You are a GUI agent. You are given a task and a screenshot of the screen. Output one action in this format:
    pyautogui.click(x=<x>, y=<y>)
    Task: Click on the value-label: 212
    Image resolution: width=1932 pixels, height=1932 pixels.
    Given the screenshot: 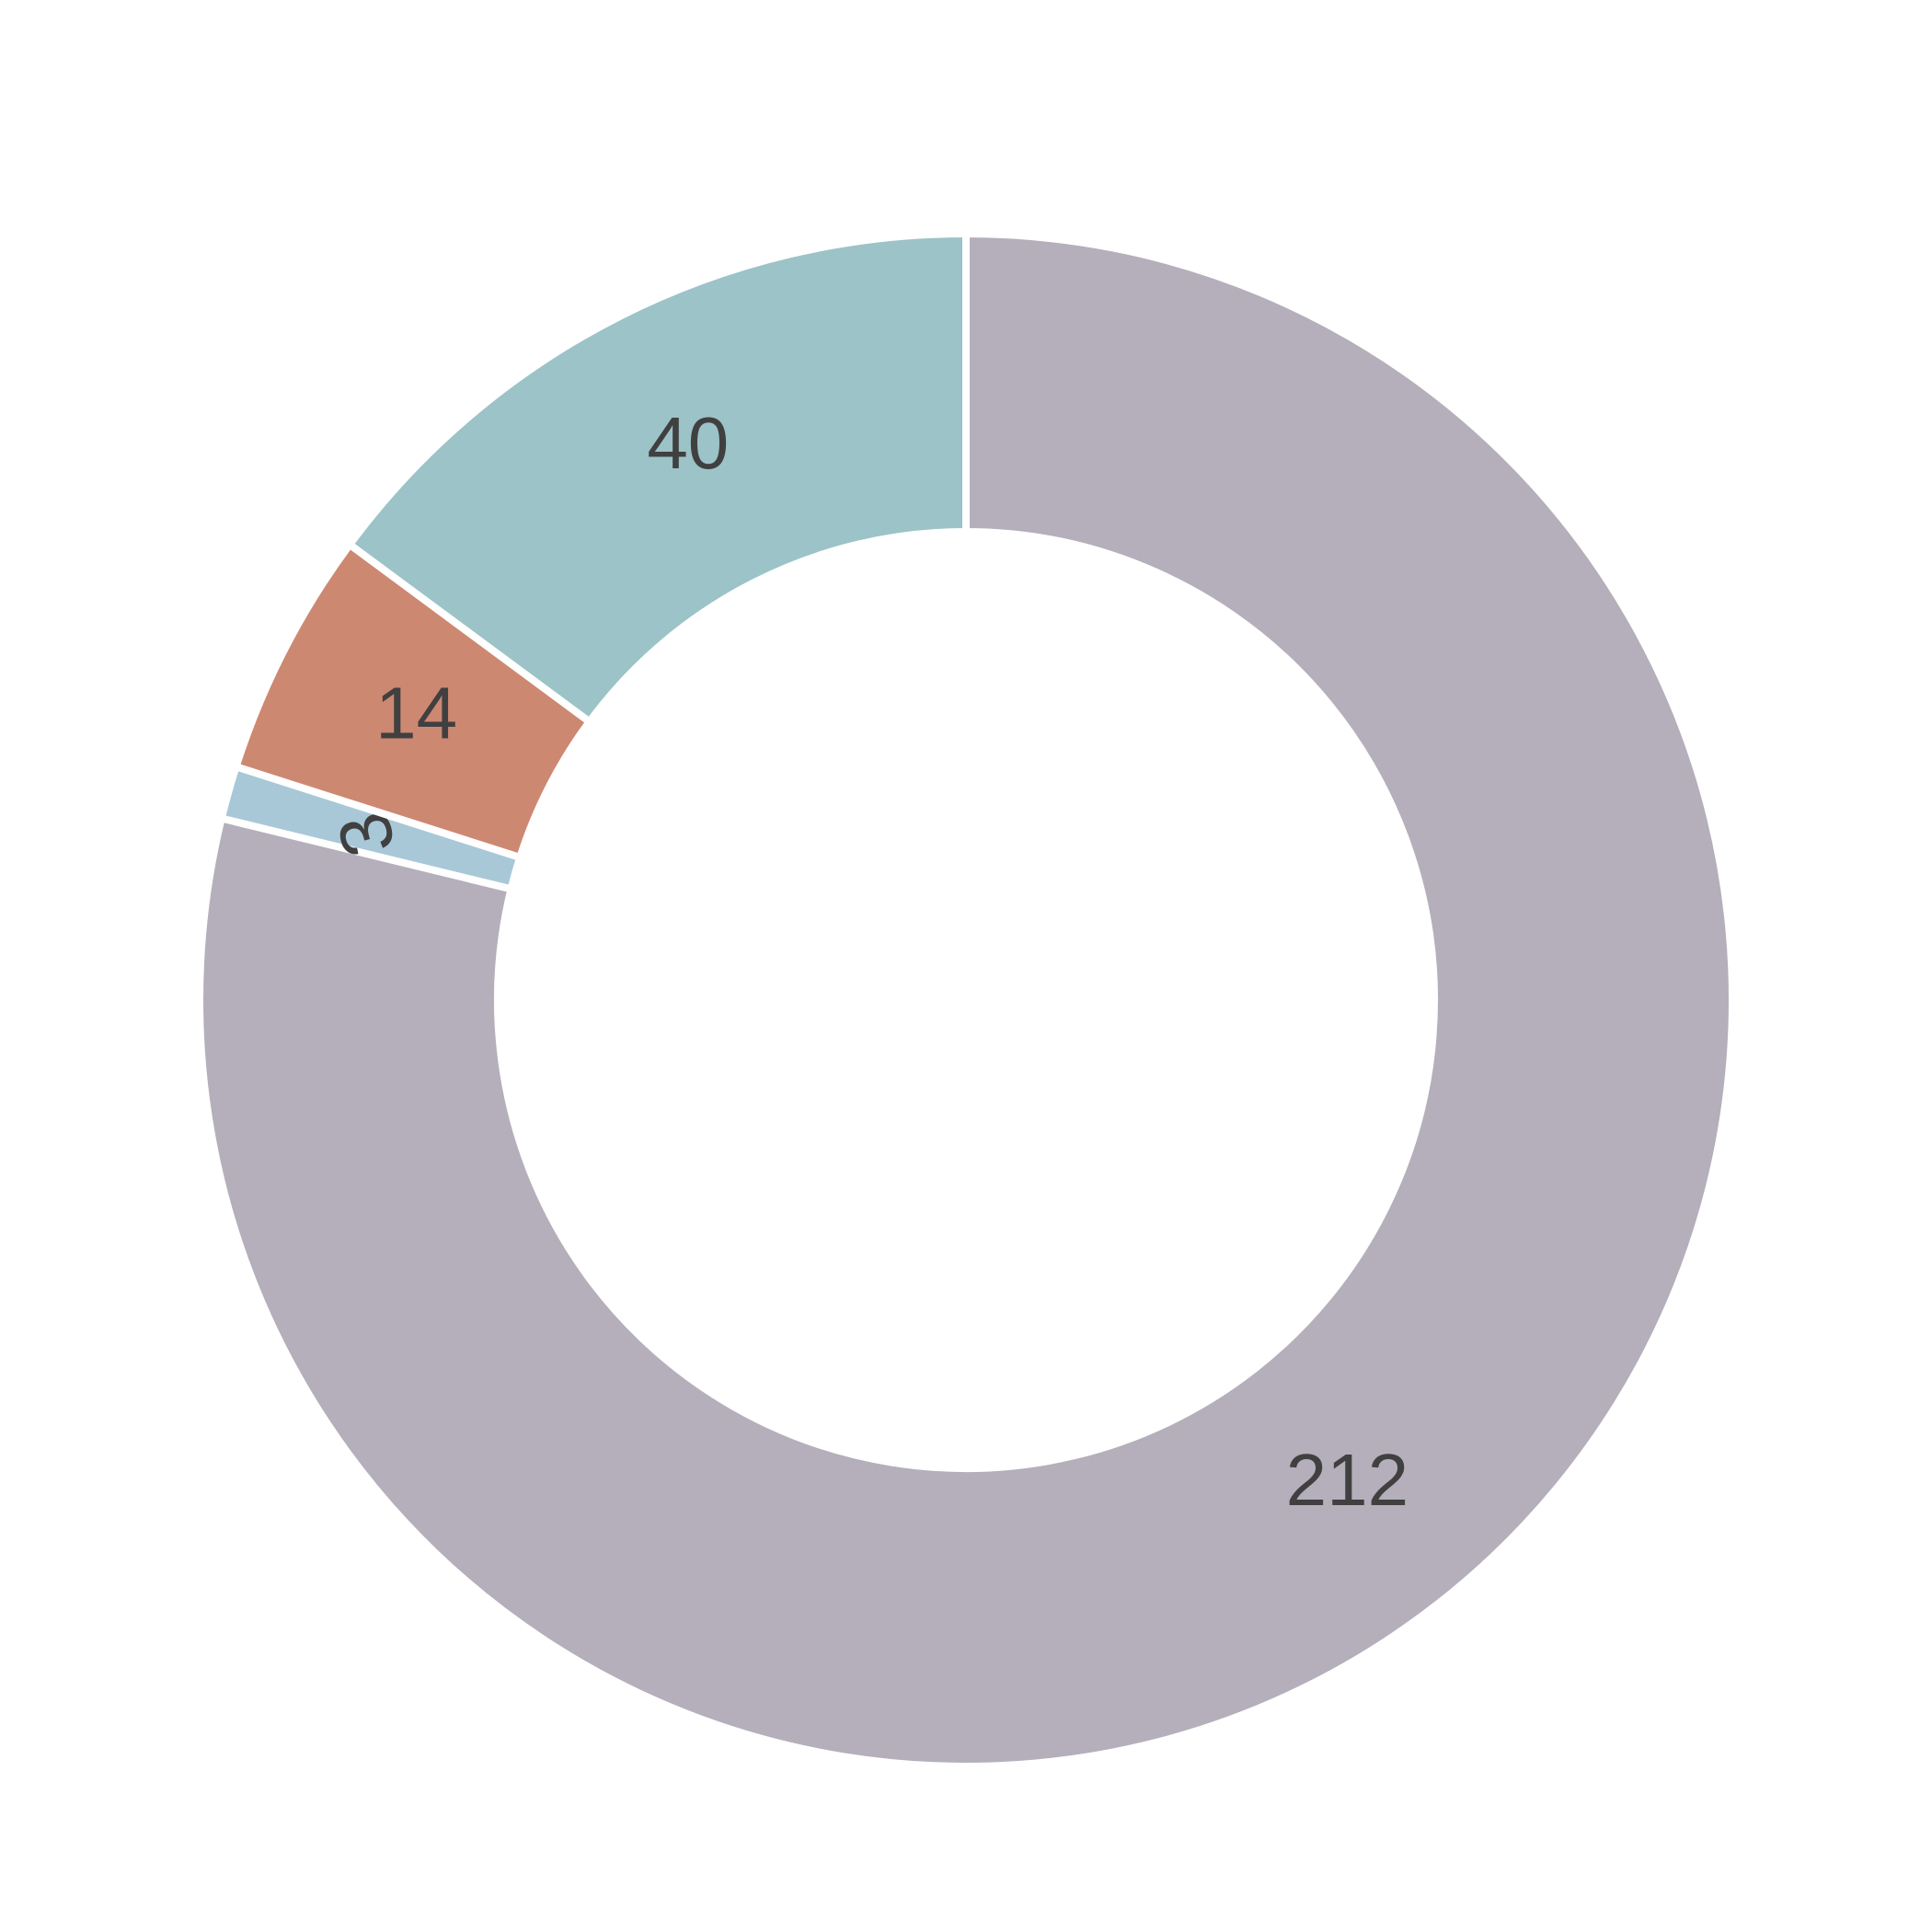 What is the action you would take?
    pyautogui.click(x=1347, y=1480)
    